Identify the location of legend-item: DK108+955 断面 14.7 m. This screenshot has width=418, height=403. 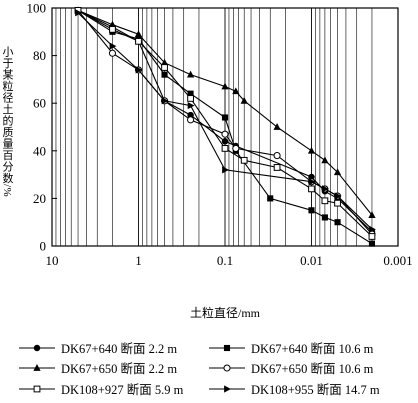
(294, 388).